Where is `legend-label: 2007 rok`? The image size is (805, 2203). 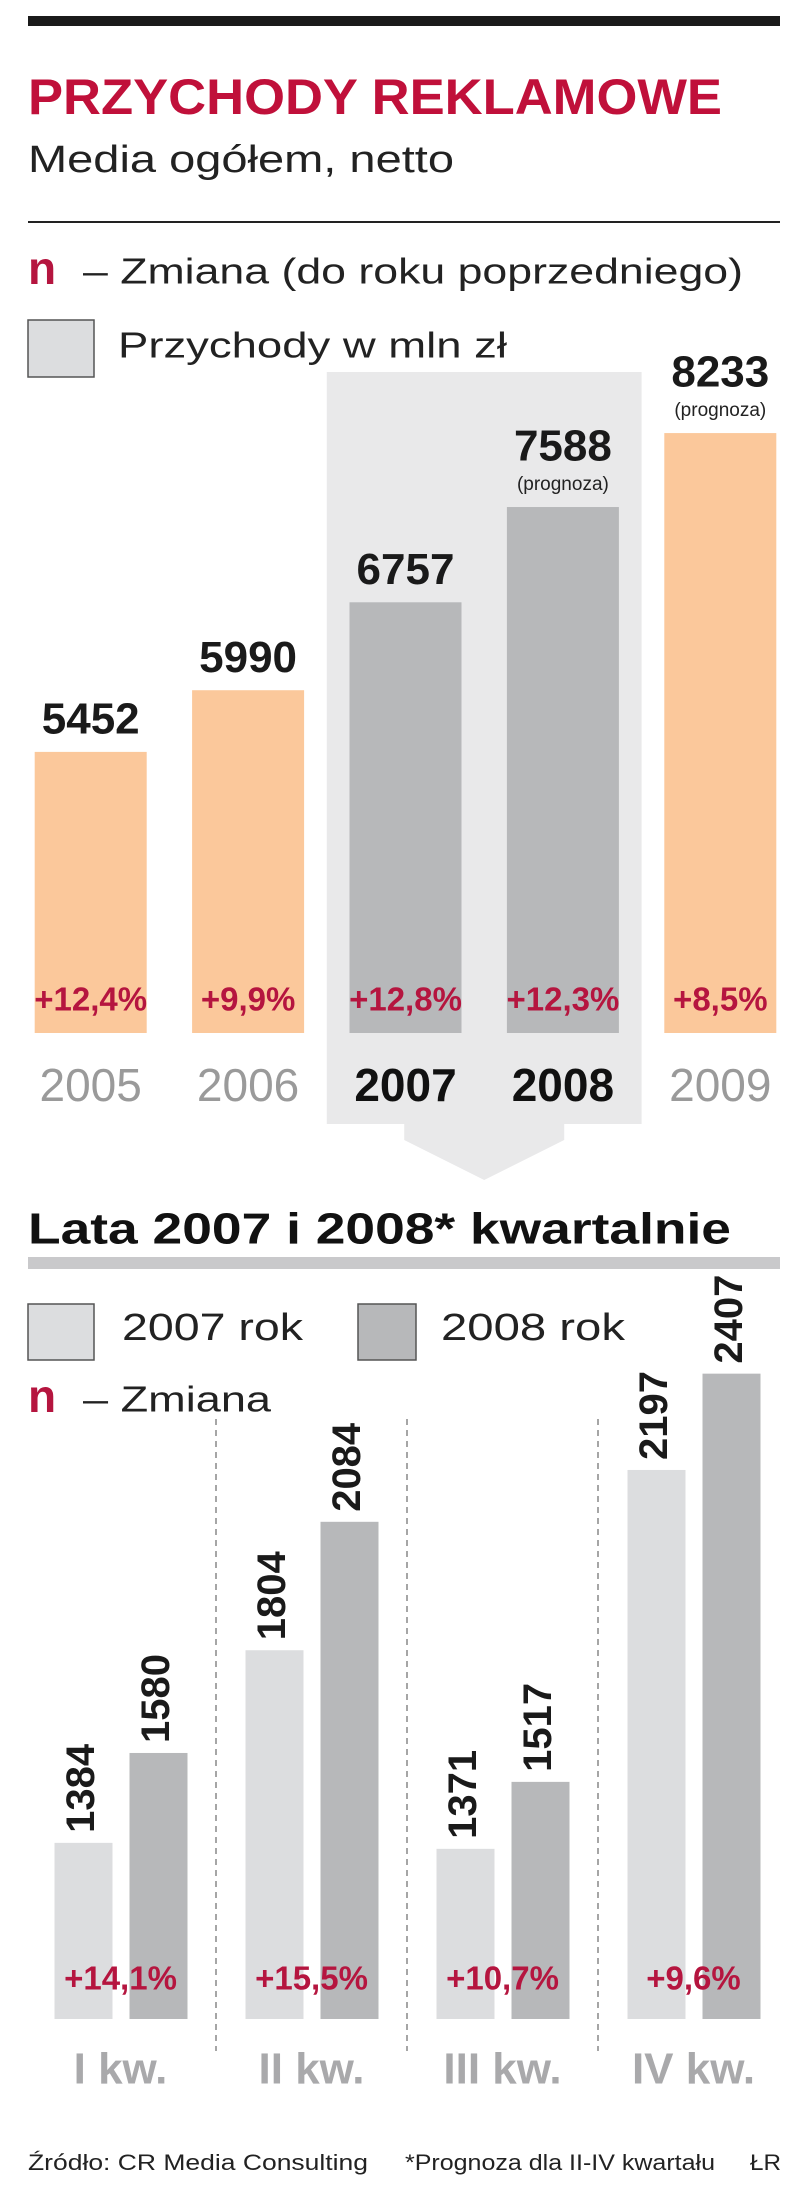 legend-label: 2007 rok is located at coordinates (213, 1328).